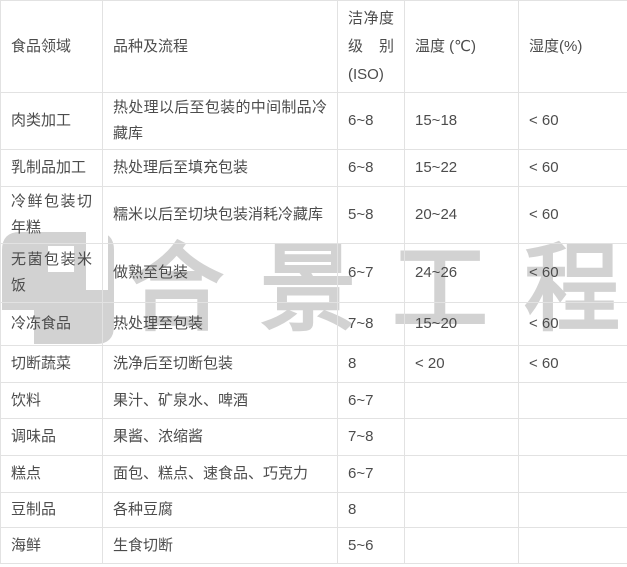 This screenshot has width=627, height=567. I want to click on cell-temp: 15~20, so click(461, 324).